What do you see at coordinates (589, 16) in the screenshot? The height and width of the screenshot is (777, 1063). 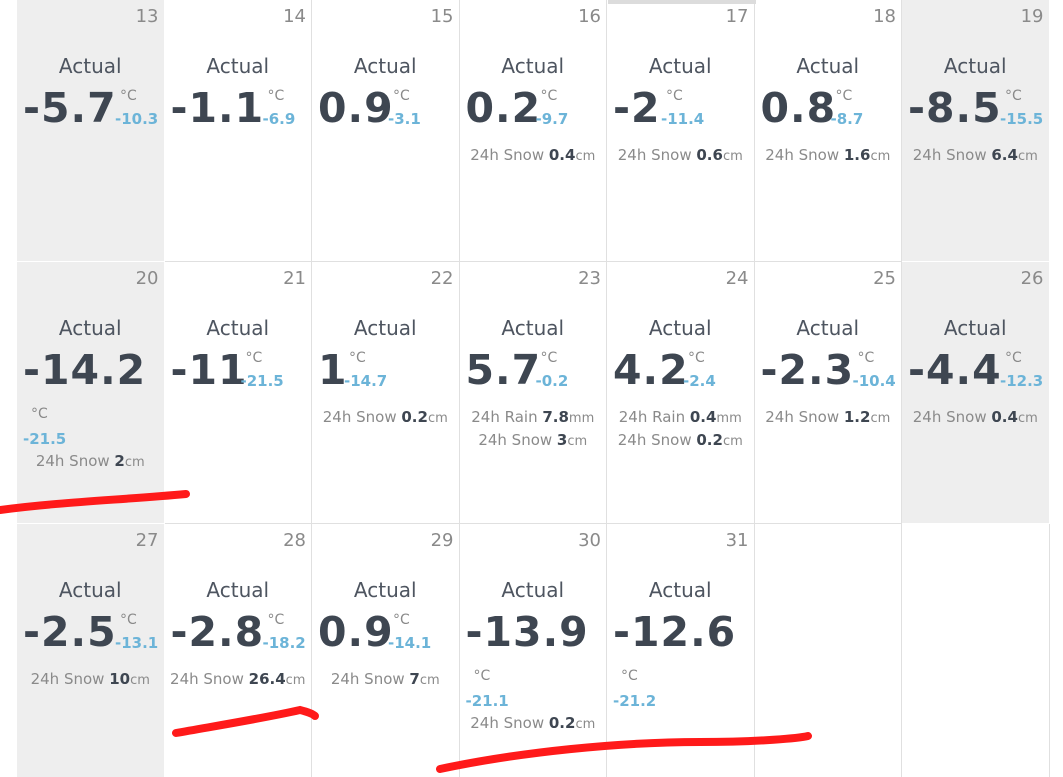 I see `day-number: 16` at bounding box center [589, 16].